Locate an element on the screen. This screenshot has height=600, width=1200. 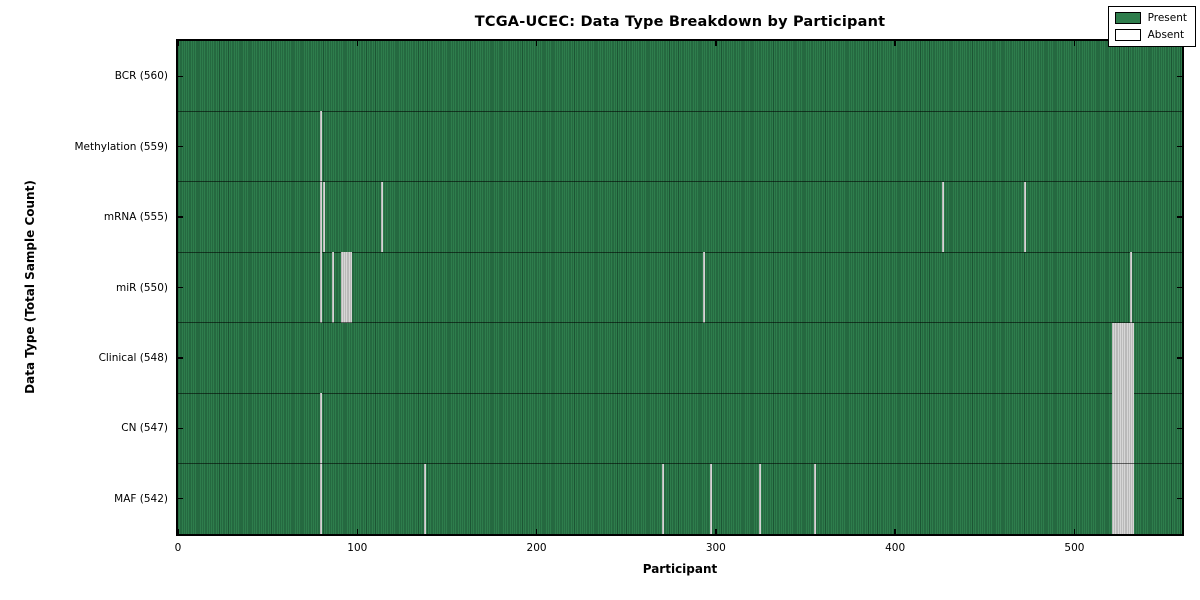
legend-entry: Absent is located at coordinates (1150, 35).